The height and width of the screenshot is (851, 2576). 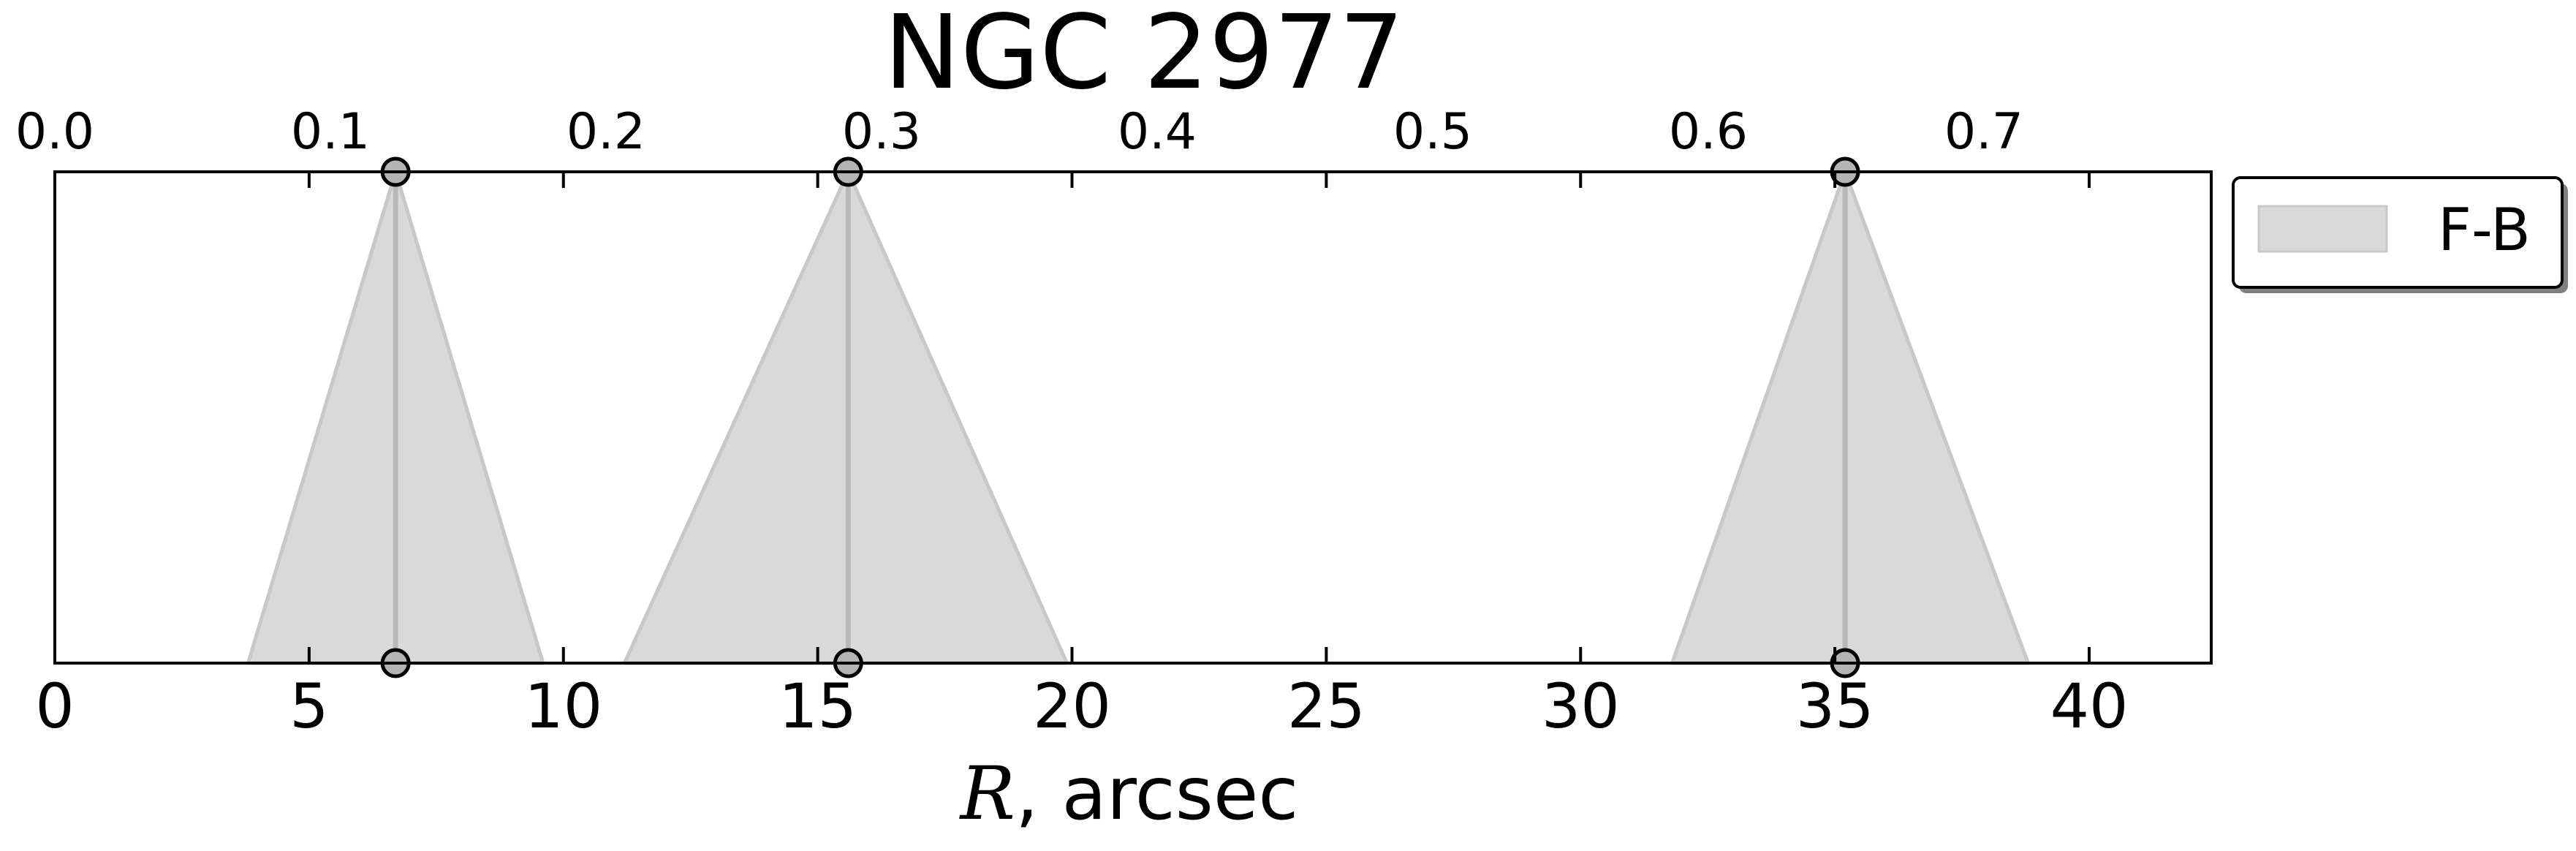 What do you see at coordinates (2089, 706) in the screenshot?
I see `x-tick-label: 40` at bounding box center [2089, 706].